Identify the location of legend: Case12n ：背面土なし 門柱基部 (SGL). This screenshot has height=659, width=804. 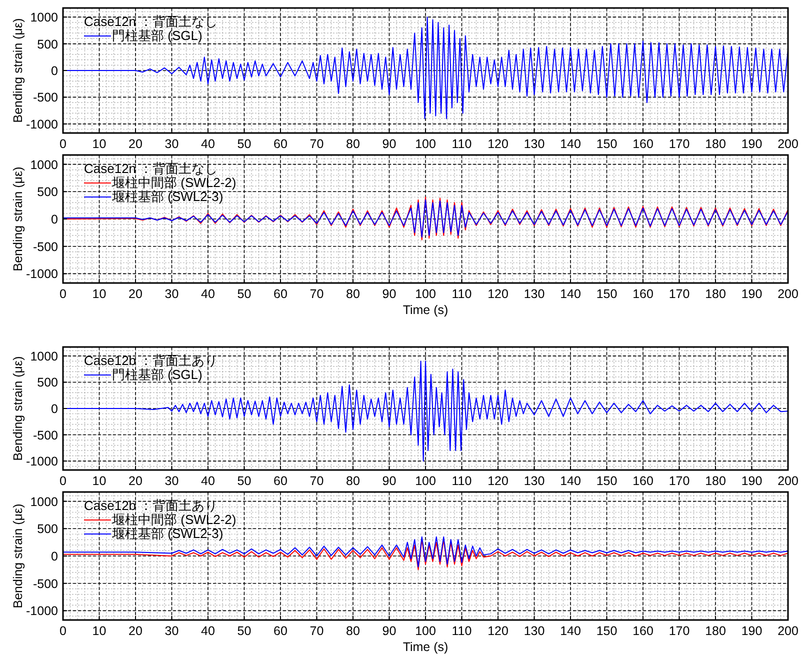
(151, 28).